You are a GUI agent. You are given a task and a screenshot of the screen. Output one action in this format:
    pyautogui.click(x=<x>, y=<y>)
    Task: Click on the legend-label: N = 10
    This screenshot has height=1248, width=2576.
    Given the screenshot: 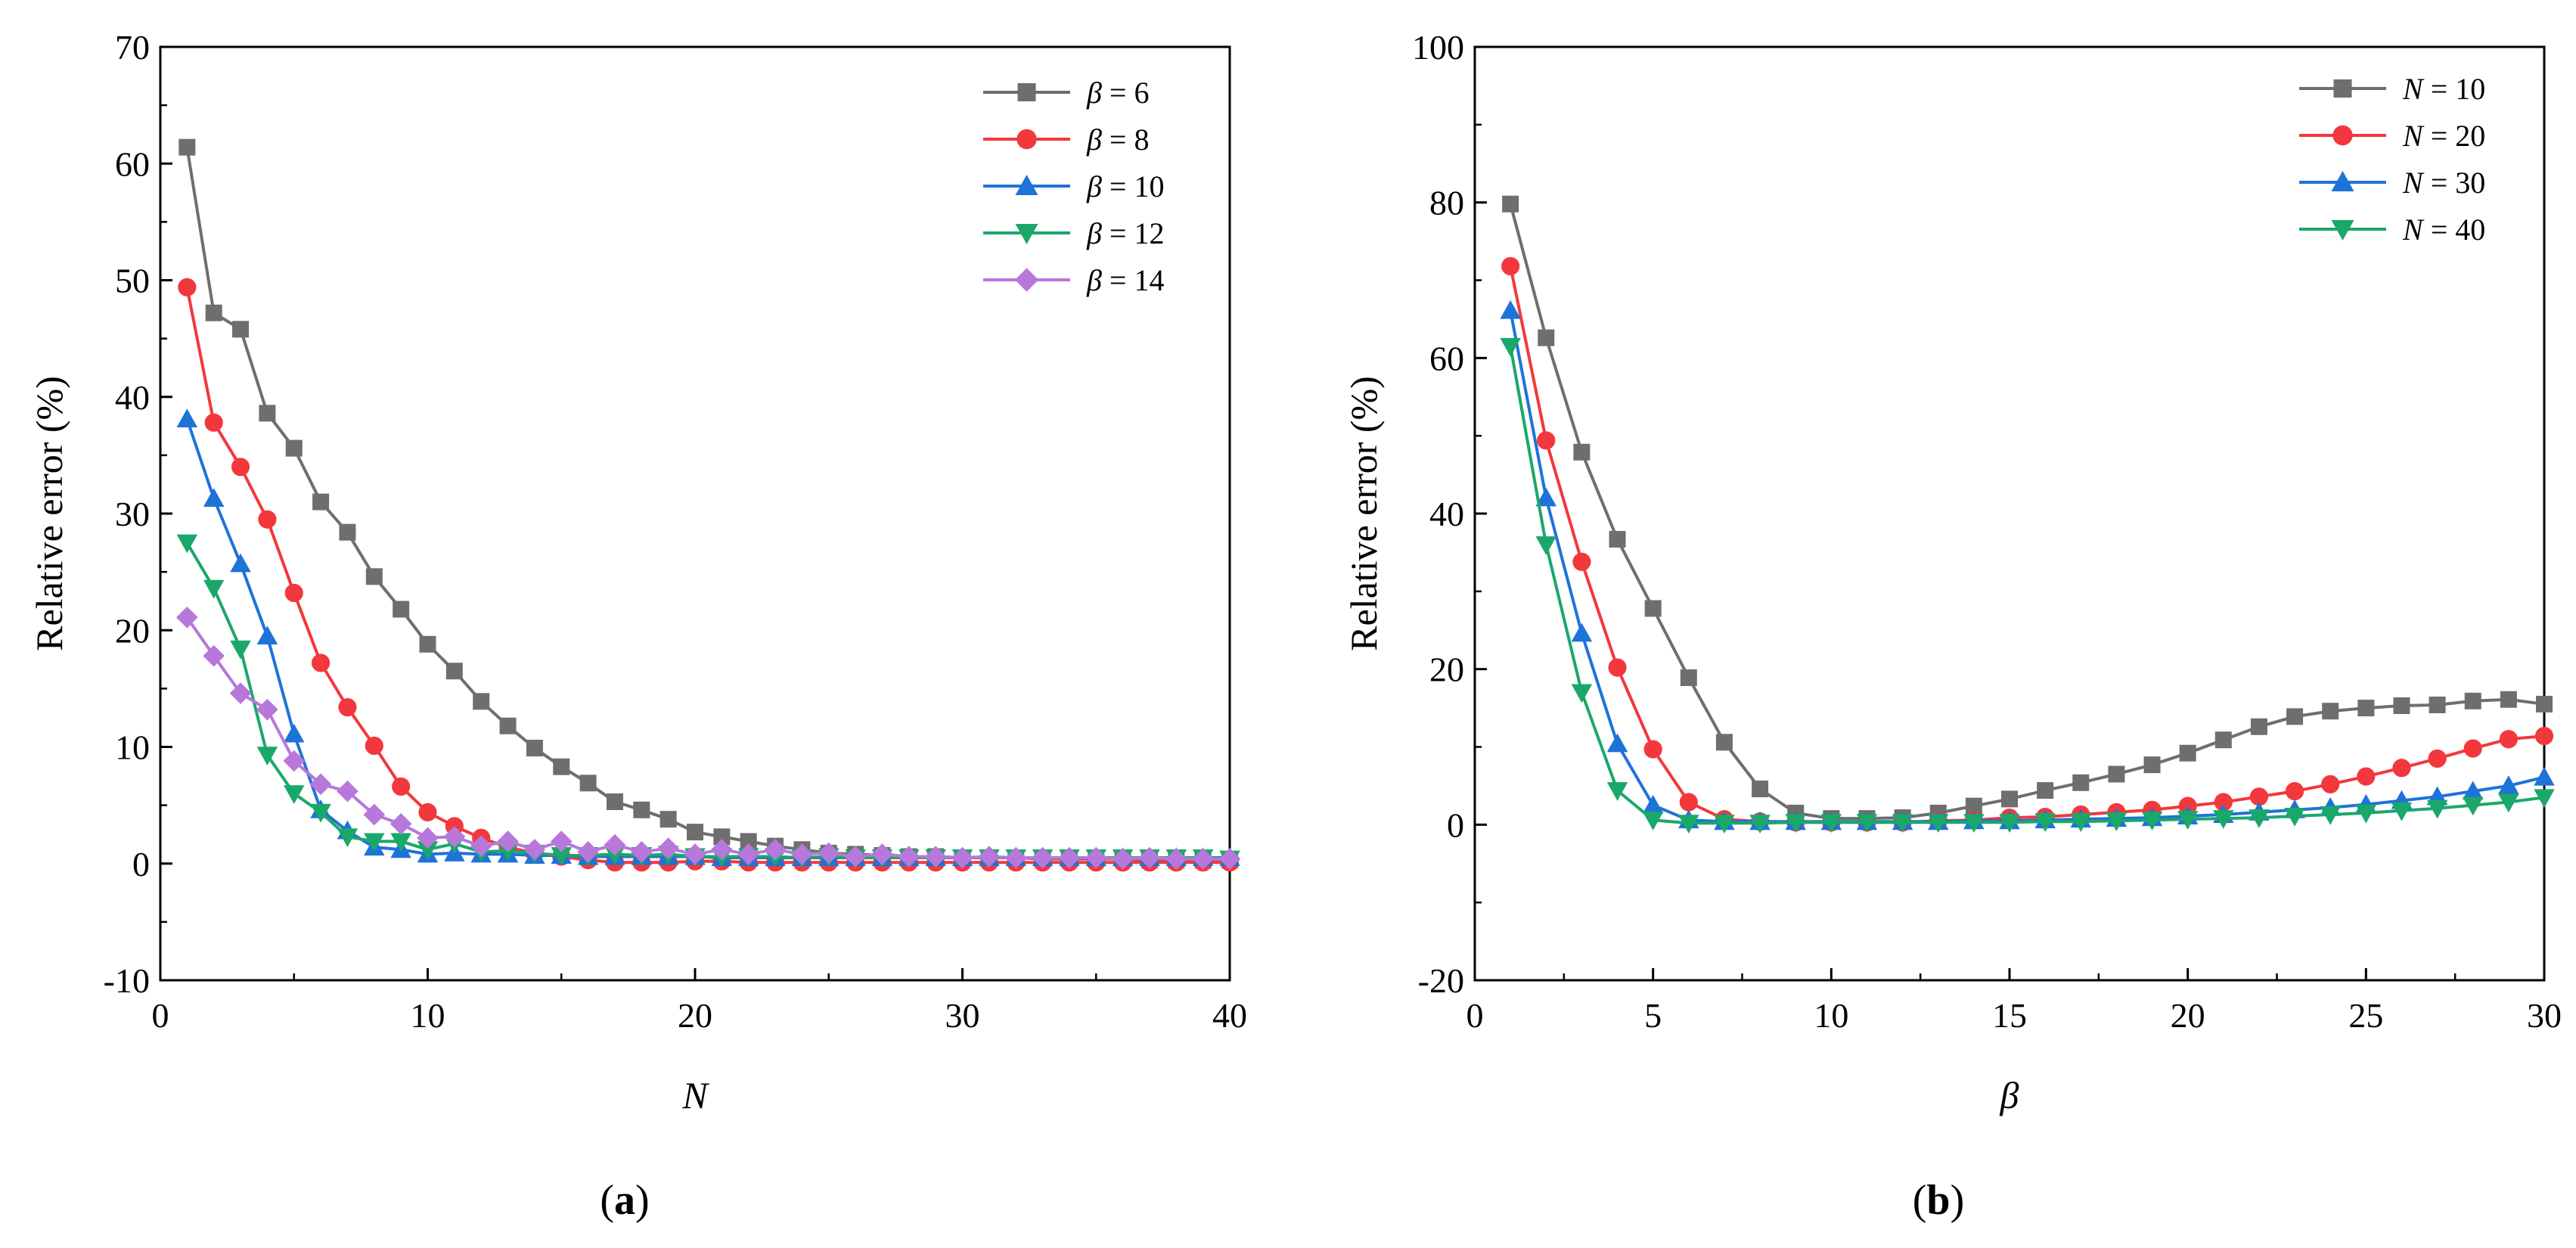 What is the action you would take?
    pyautogui.click(x=2443, y=89)
    